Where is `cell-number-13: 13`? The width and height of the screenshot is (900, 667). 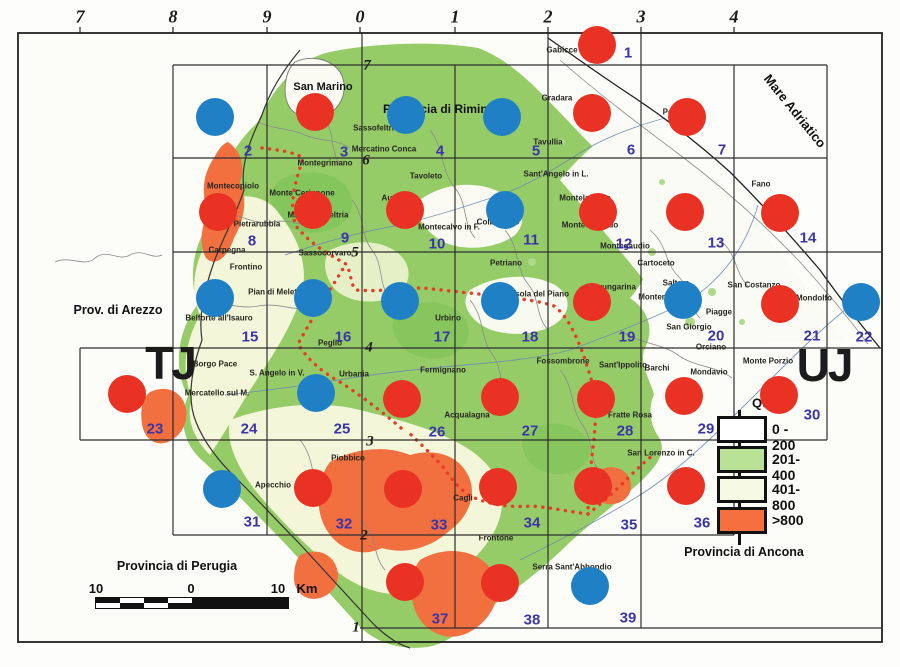
cell-number-13: 13 is located at coordinates (716, 243).